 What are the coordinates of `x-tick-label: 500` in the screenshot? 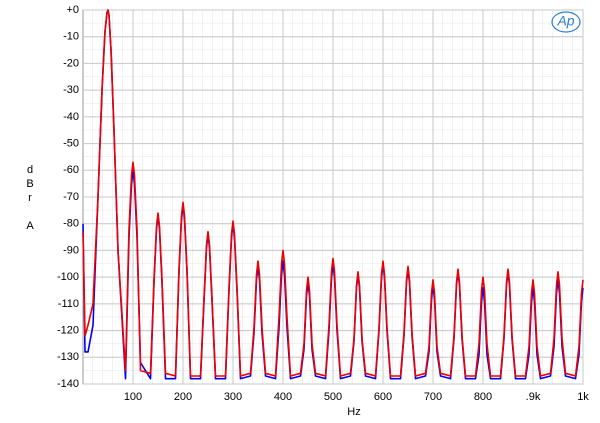 It's located at (333, 397).